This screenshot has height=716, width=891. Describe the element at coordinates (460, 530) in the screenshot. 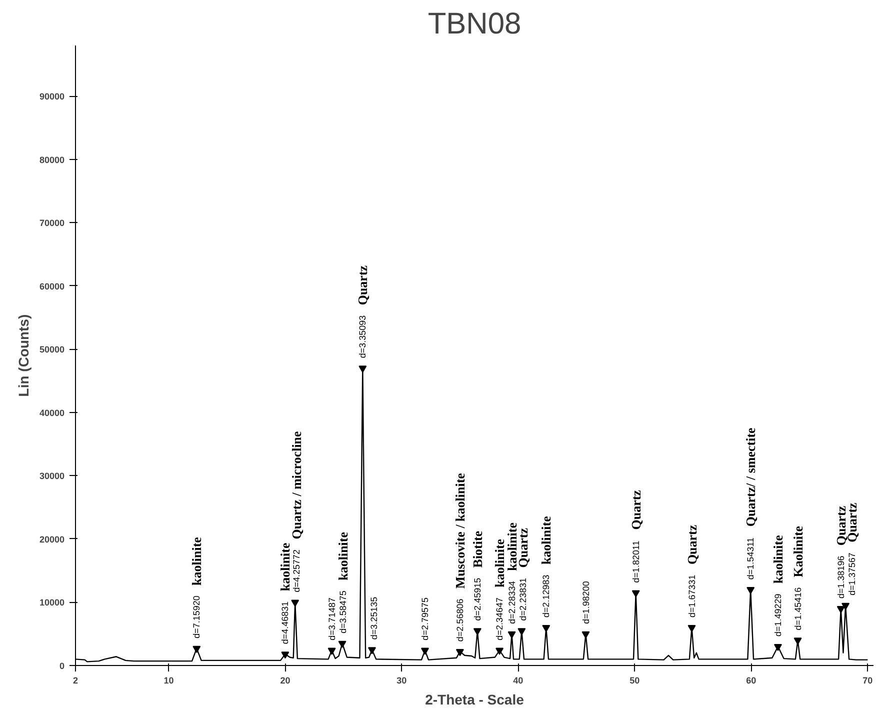

I see `annotation: Muscovite / kaolinite` at that location.